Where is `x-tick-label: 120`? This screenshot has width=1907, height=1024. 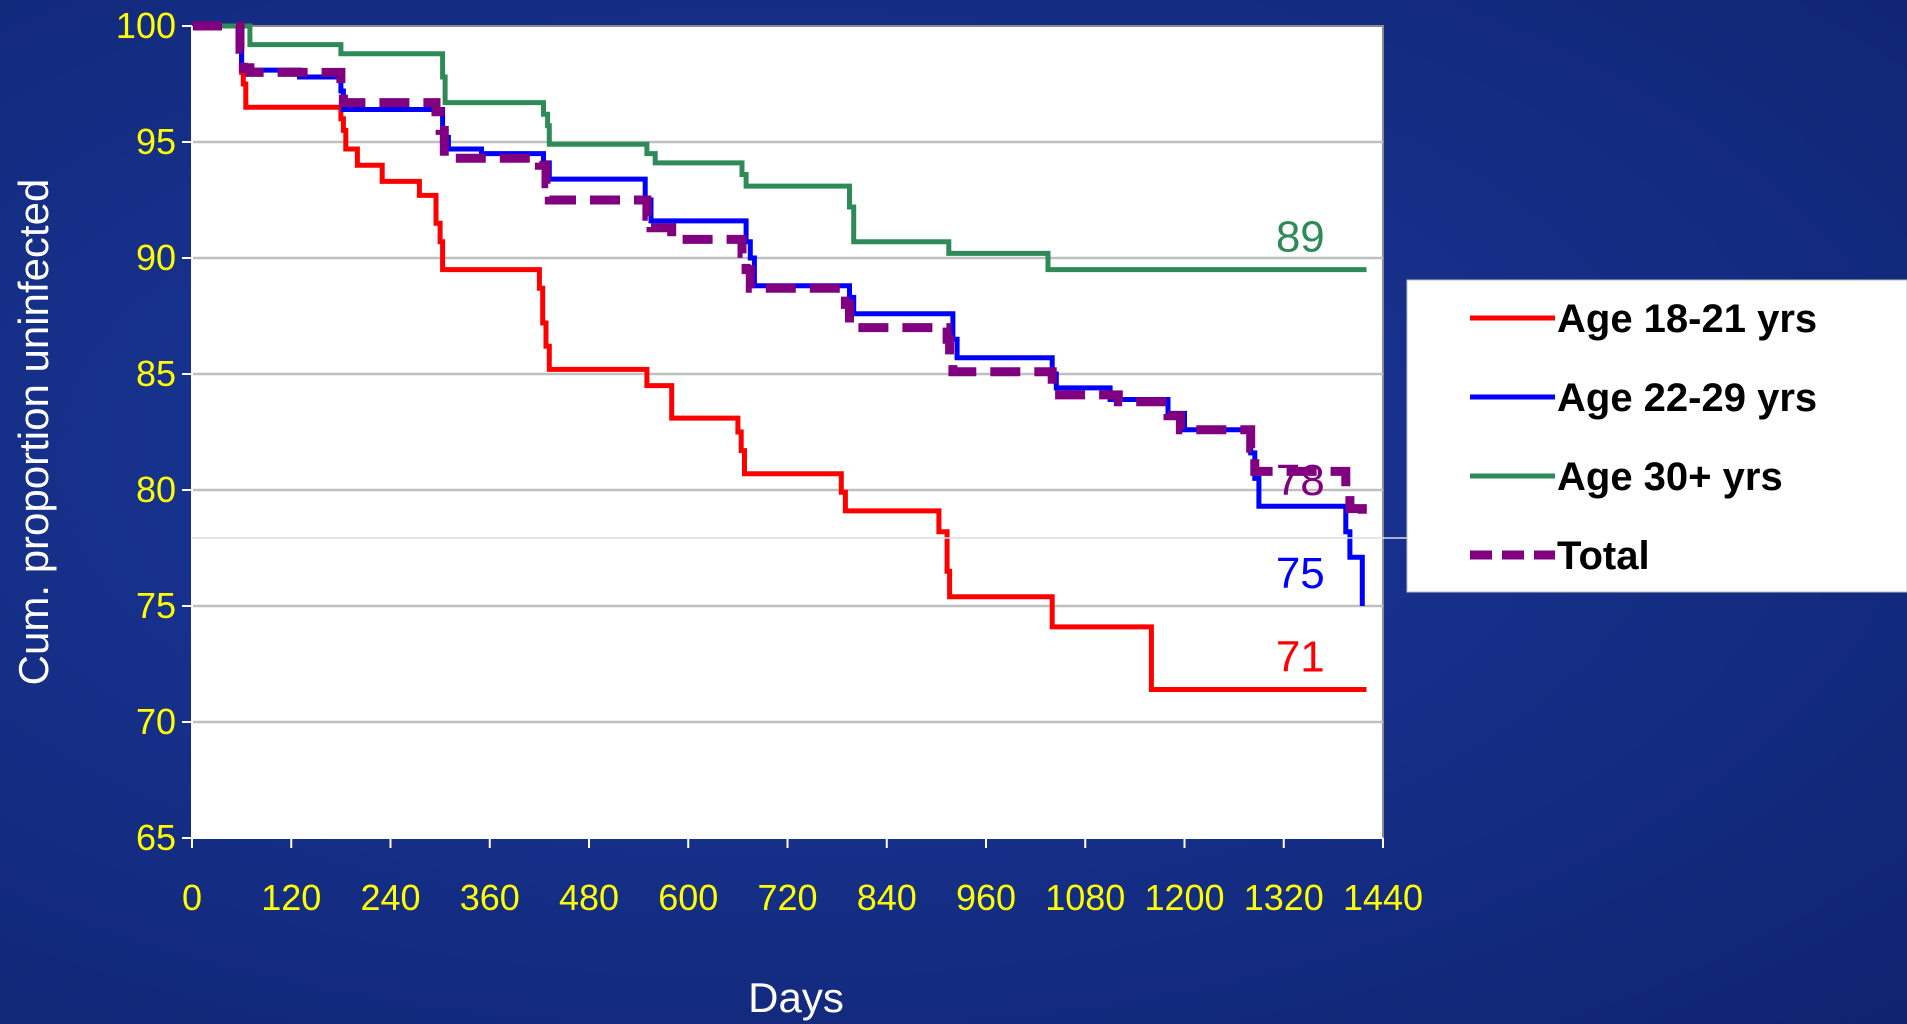
x-tick-label: 120 is located at coordinates (291, 897).